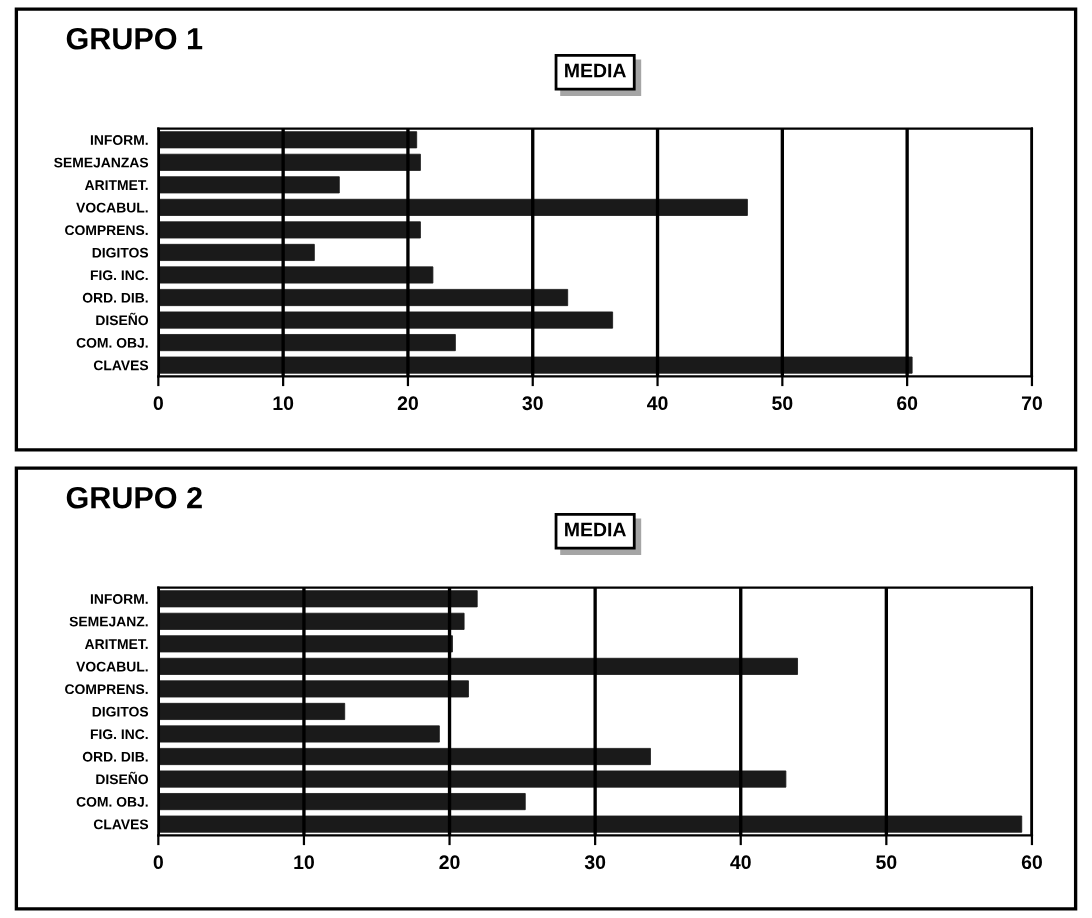 This screenshot has width=1092, height=918. Describe the element at coordinates (1031, 403) in the screenshot. I see `x-tick-label: 70` at that location.